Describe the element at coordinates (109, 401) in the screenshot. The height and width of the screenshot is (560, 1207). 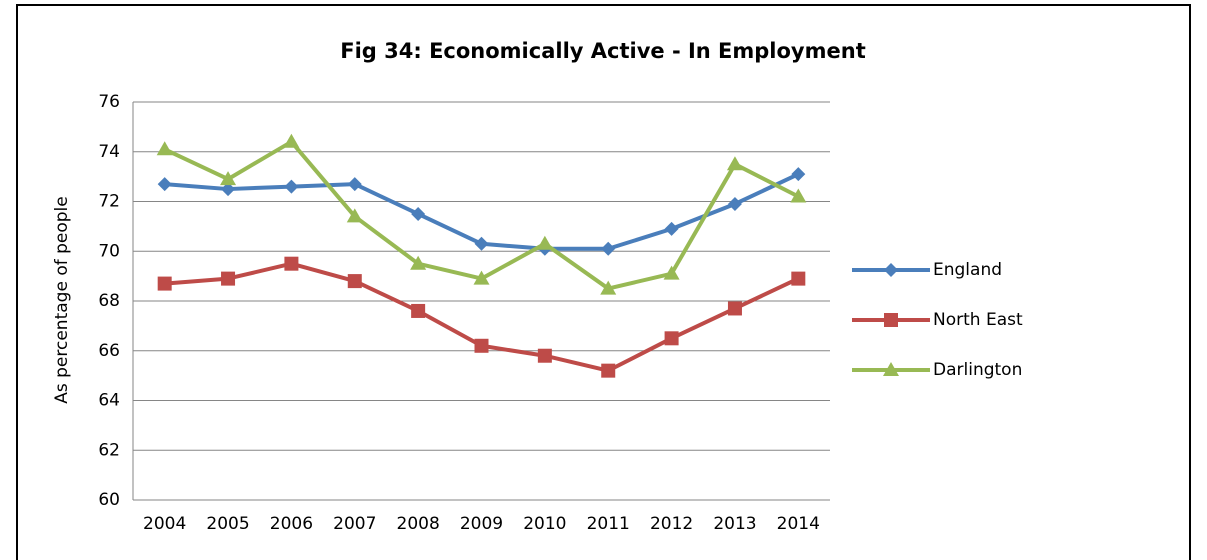
I see `y-tick-label: 64` at that location.